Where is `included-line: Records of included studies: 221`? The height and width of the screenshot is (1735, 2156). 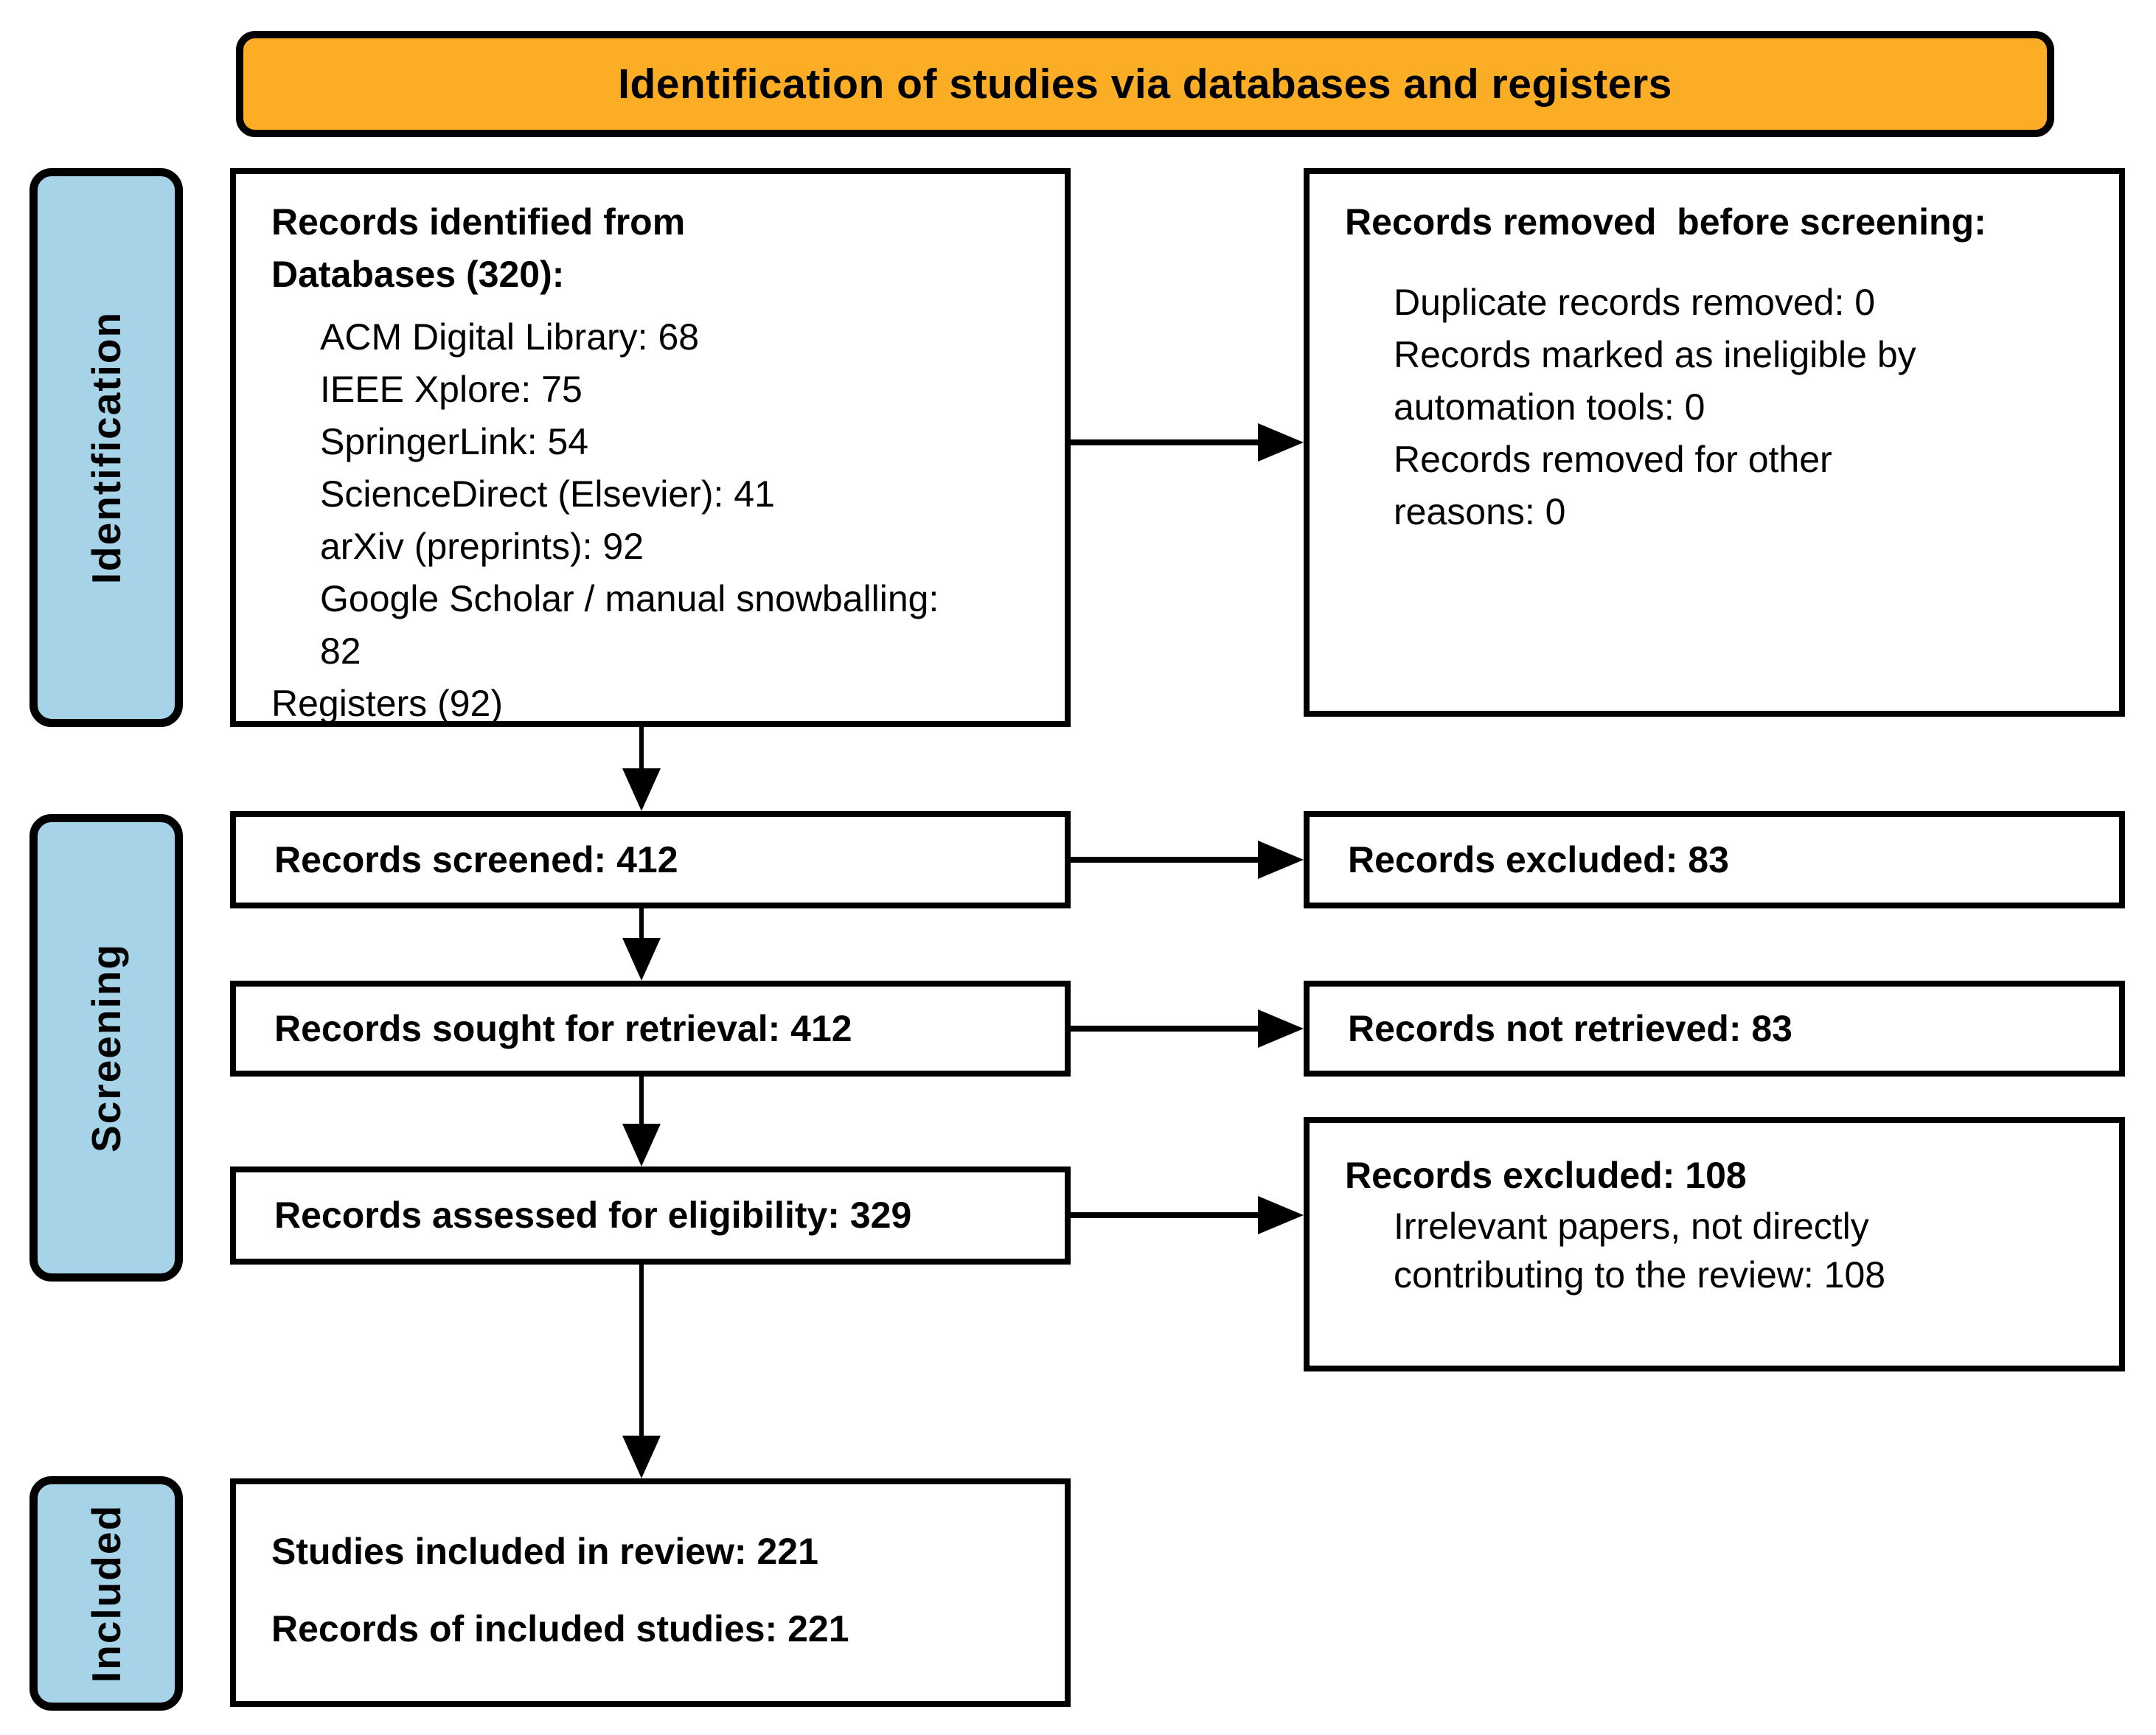
included-line: Records of included studies: 221 is located at coordinates (560, 1629).